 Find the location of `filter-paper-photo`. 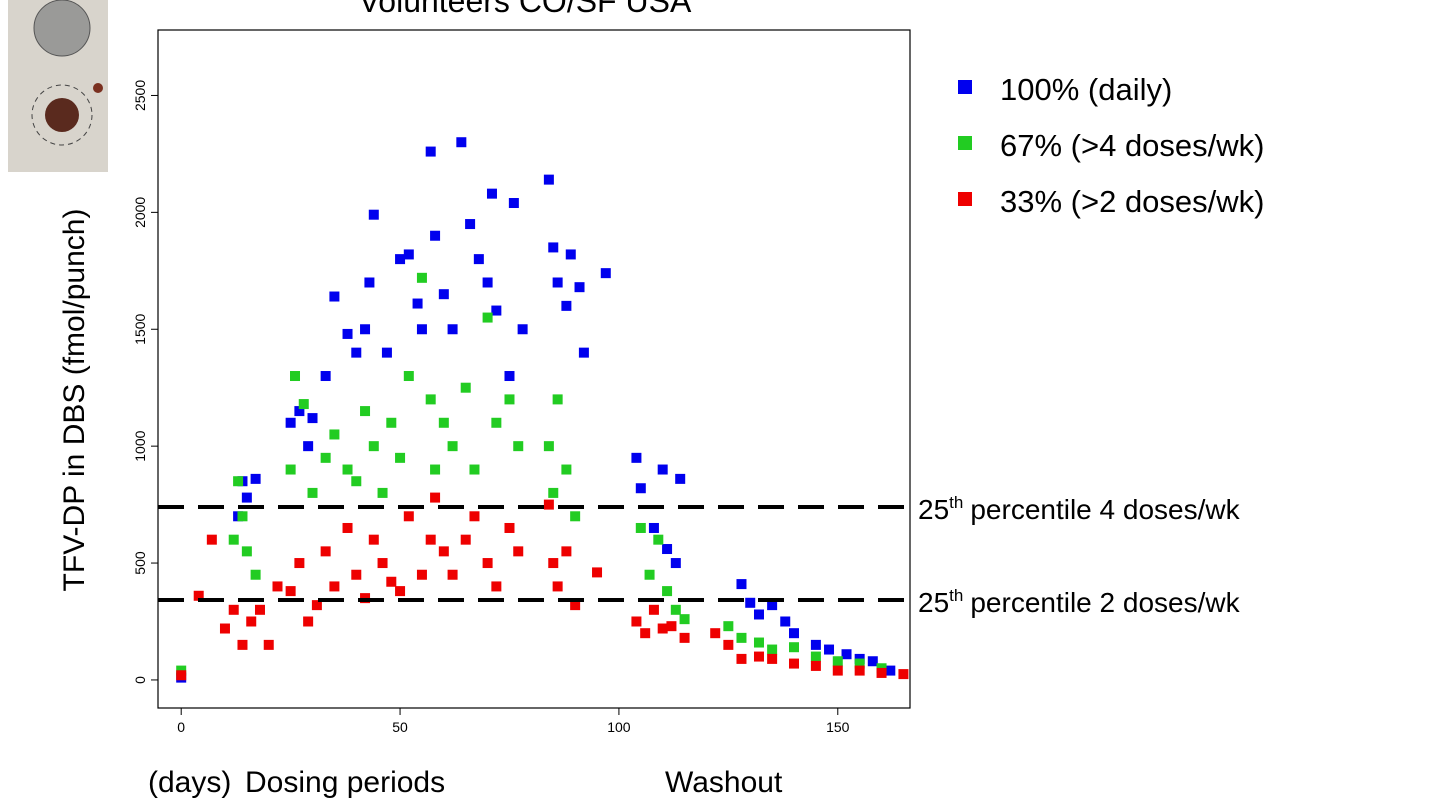

filter-paper-photo is located at coordinates (58, 86).